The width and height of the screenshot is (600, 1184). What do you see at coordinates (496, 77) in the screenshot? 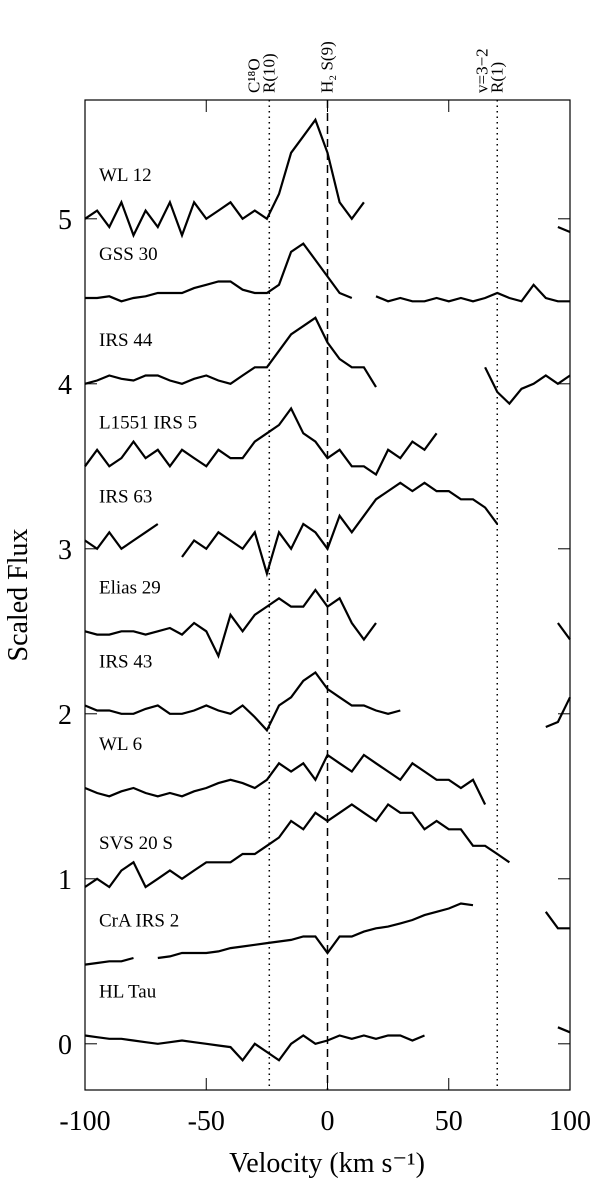
I see `reference-label: R(1)` at bounding box center [496, 77].